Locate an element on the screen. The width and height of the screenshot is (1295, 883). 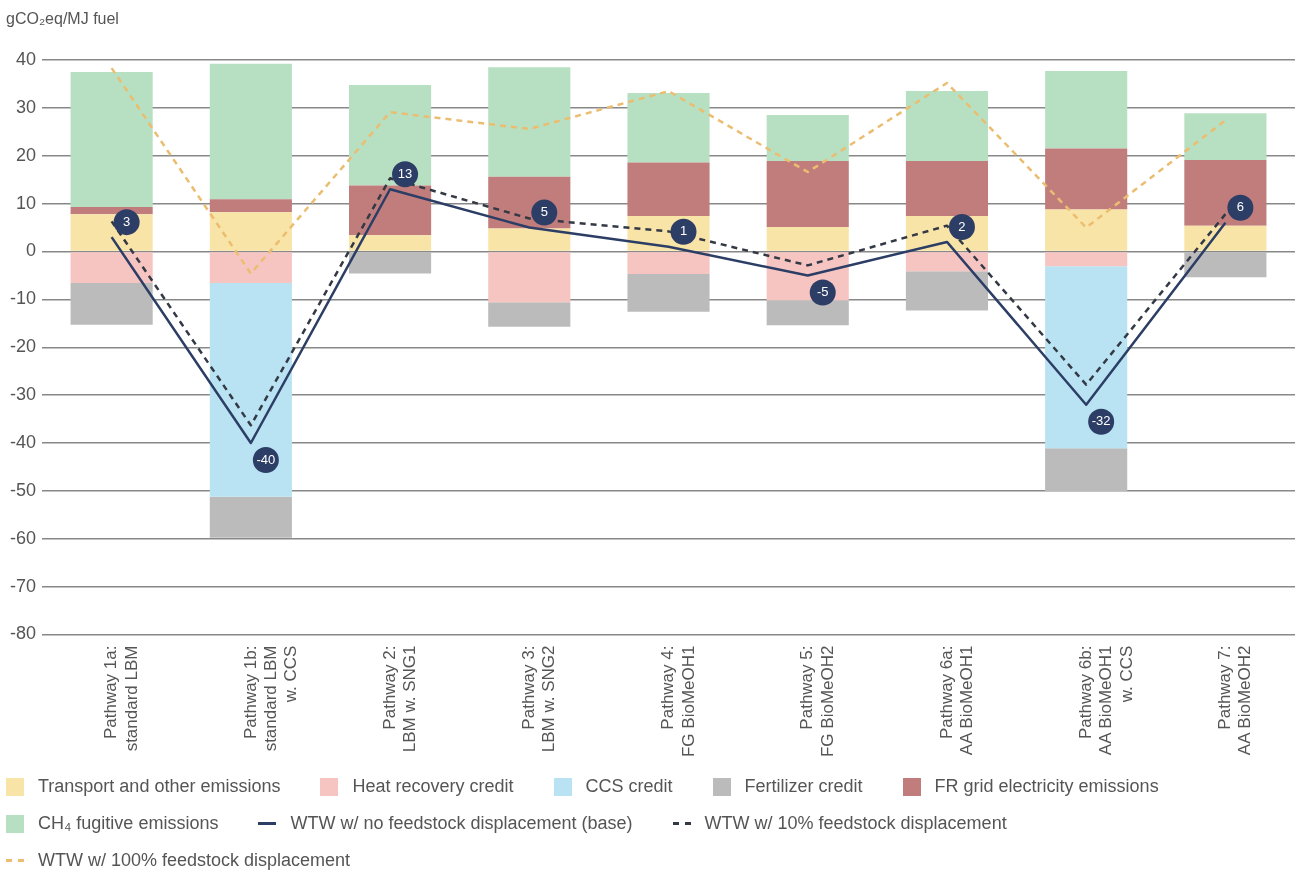
y-tick-label: -30 is located at coordinates (23, 394).